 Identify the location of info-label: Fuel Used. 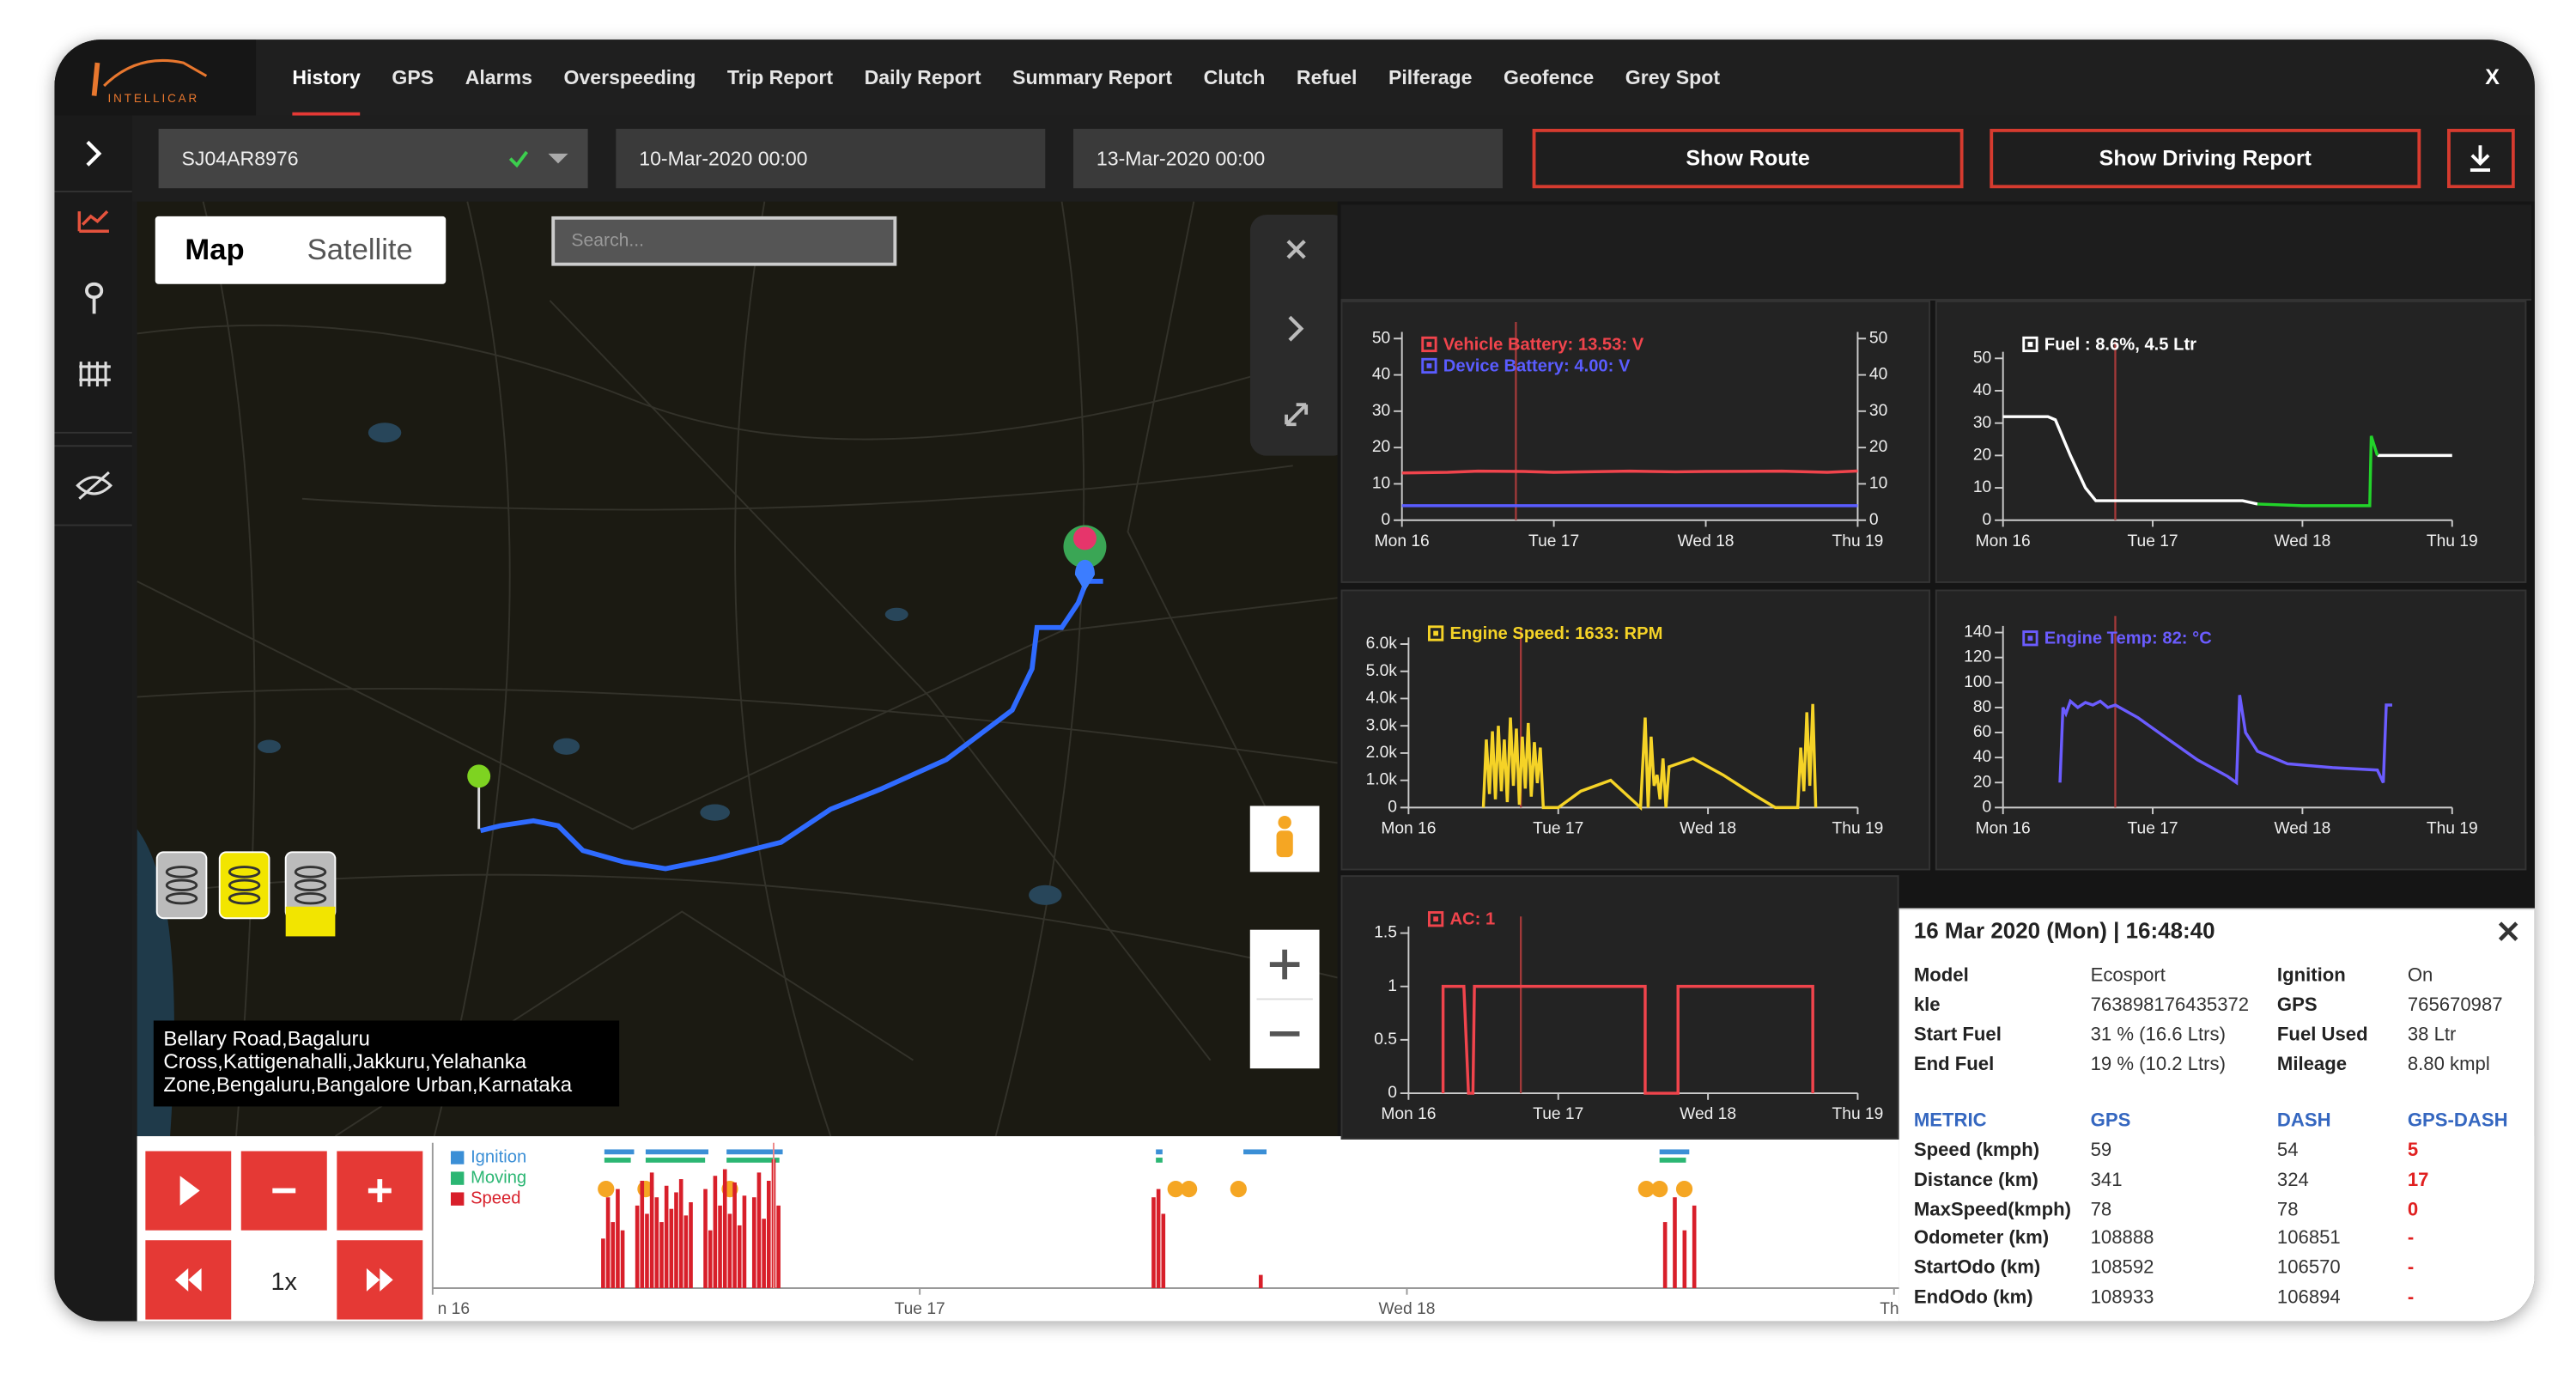
(2322, 1035).